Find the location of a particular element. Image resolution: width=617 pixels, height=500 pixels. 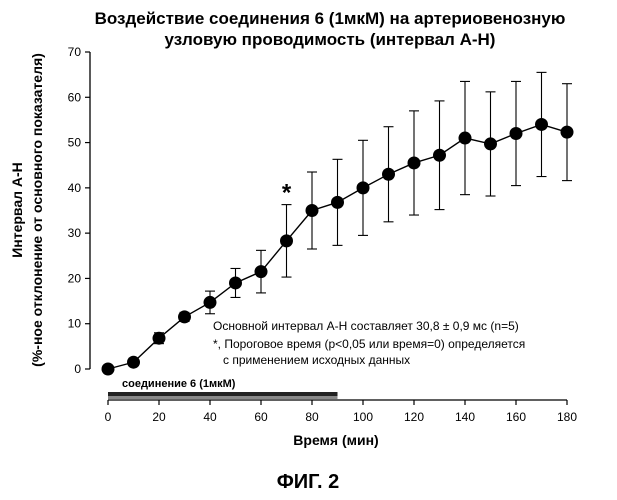

x-axis: 0 20 40 60 80 100 120 140 160 180 is located at coordinates (341, 411).